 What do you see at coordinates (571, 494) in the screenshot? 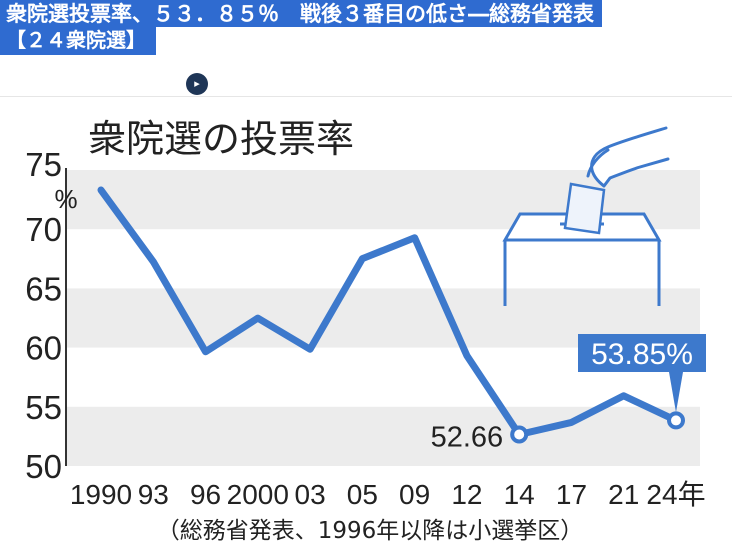
I see `x-tick-label: 17` at bounding box center [571, 494].